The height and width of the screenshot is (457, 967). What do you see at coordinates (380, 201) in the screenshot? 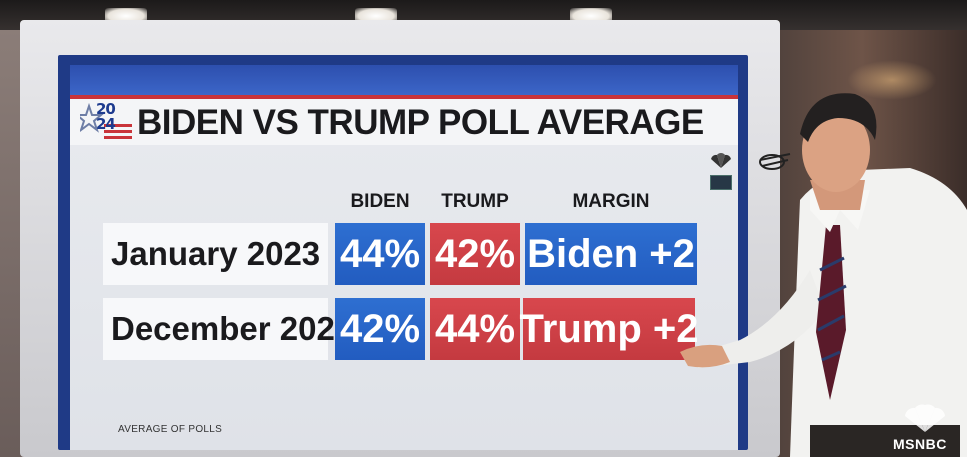
I see `column-header-biden: BIDEN` at bounding box center [380, 201].